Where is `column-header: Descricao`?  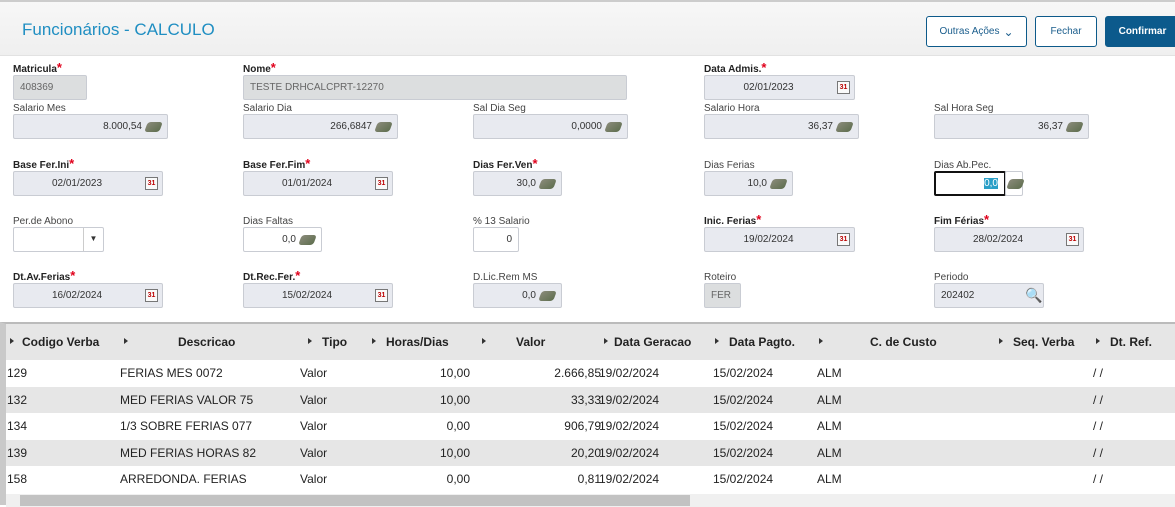 column-header: Descricao is located at coordinates (207, 342).